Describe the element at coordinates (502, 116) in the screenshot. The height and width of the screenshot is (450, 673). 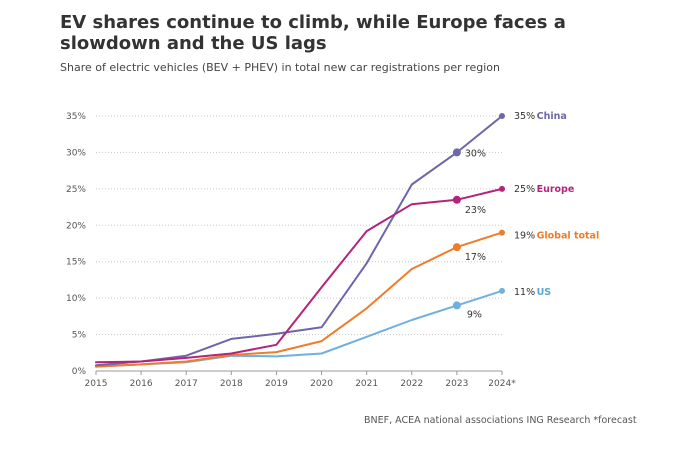
I see `point-2024-china` at that location.